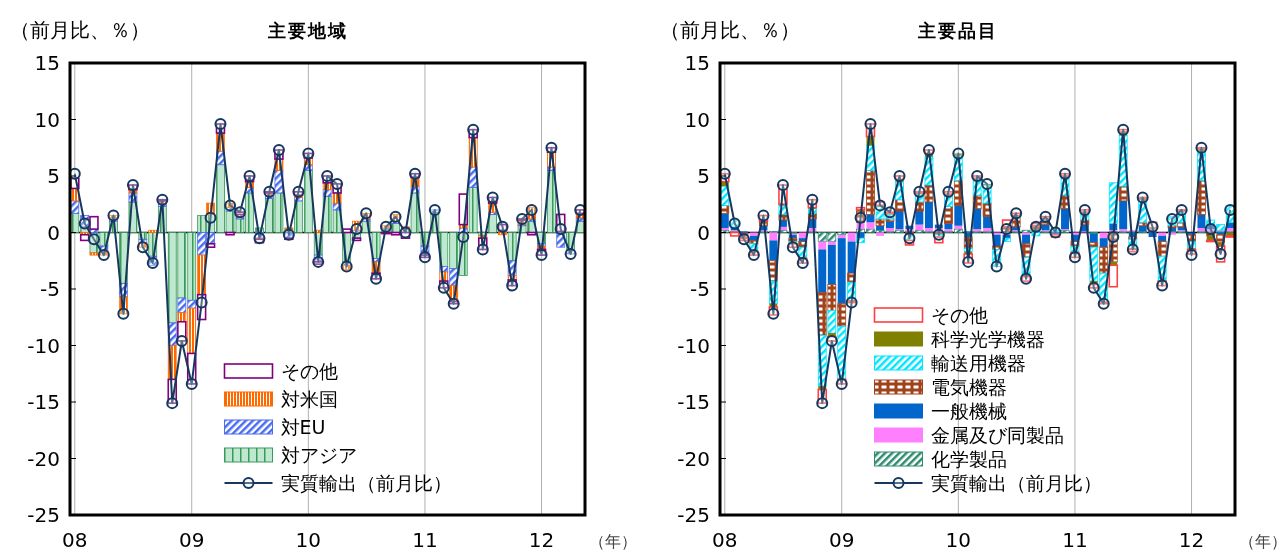 This screenshot has width=1282, height=554. Describe the element at coordinates (968, 458) in the screenshot. I see `legend-label: 化学製品` at that location.